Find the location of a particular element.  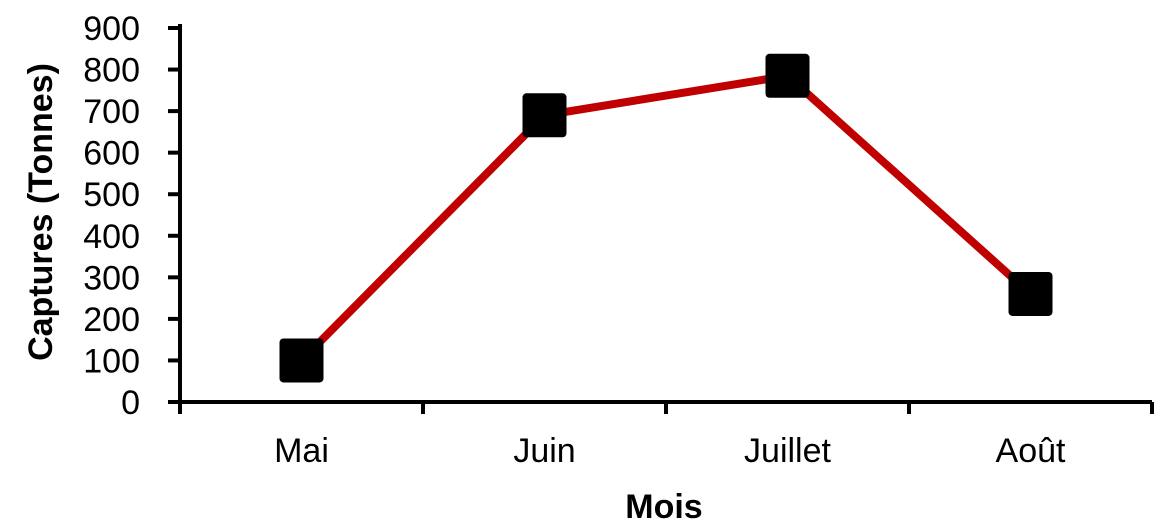

y-tick-label: 600 is located at coordinates (111, 154).